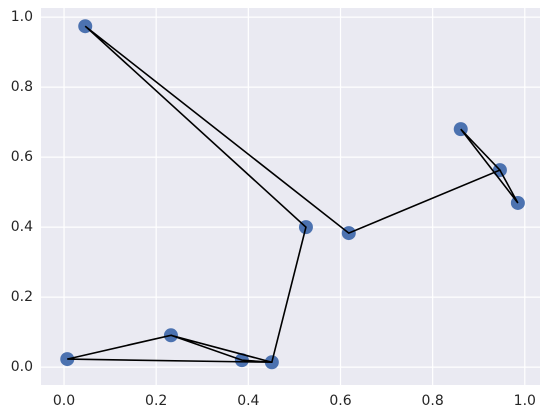 The height and width of the screenshot is (416, 550). What do you see at coordinates (156, 401) in the screenshot?
I see `x-tick-label: 0.2` at bounding box center [156, 401].